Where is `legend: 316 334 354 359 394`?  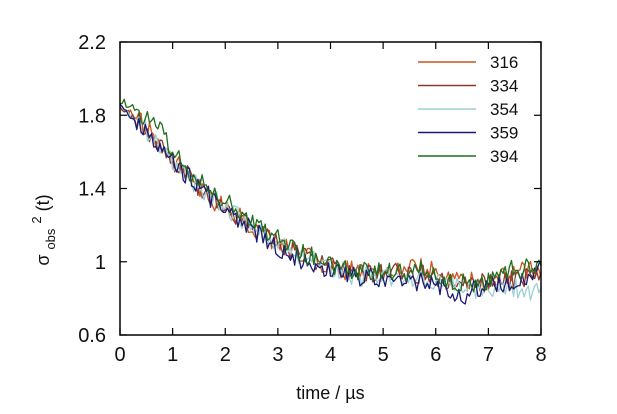
legend: 316 334 354 359 394 is located at coordinates (468, 109).